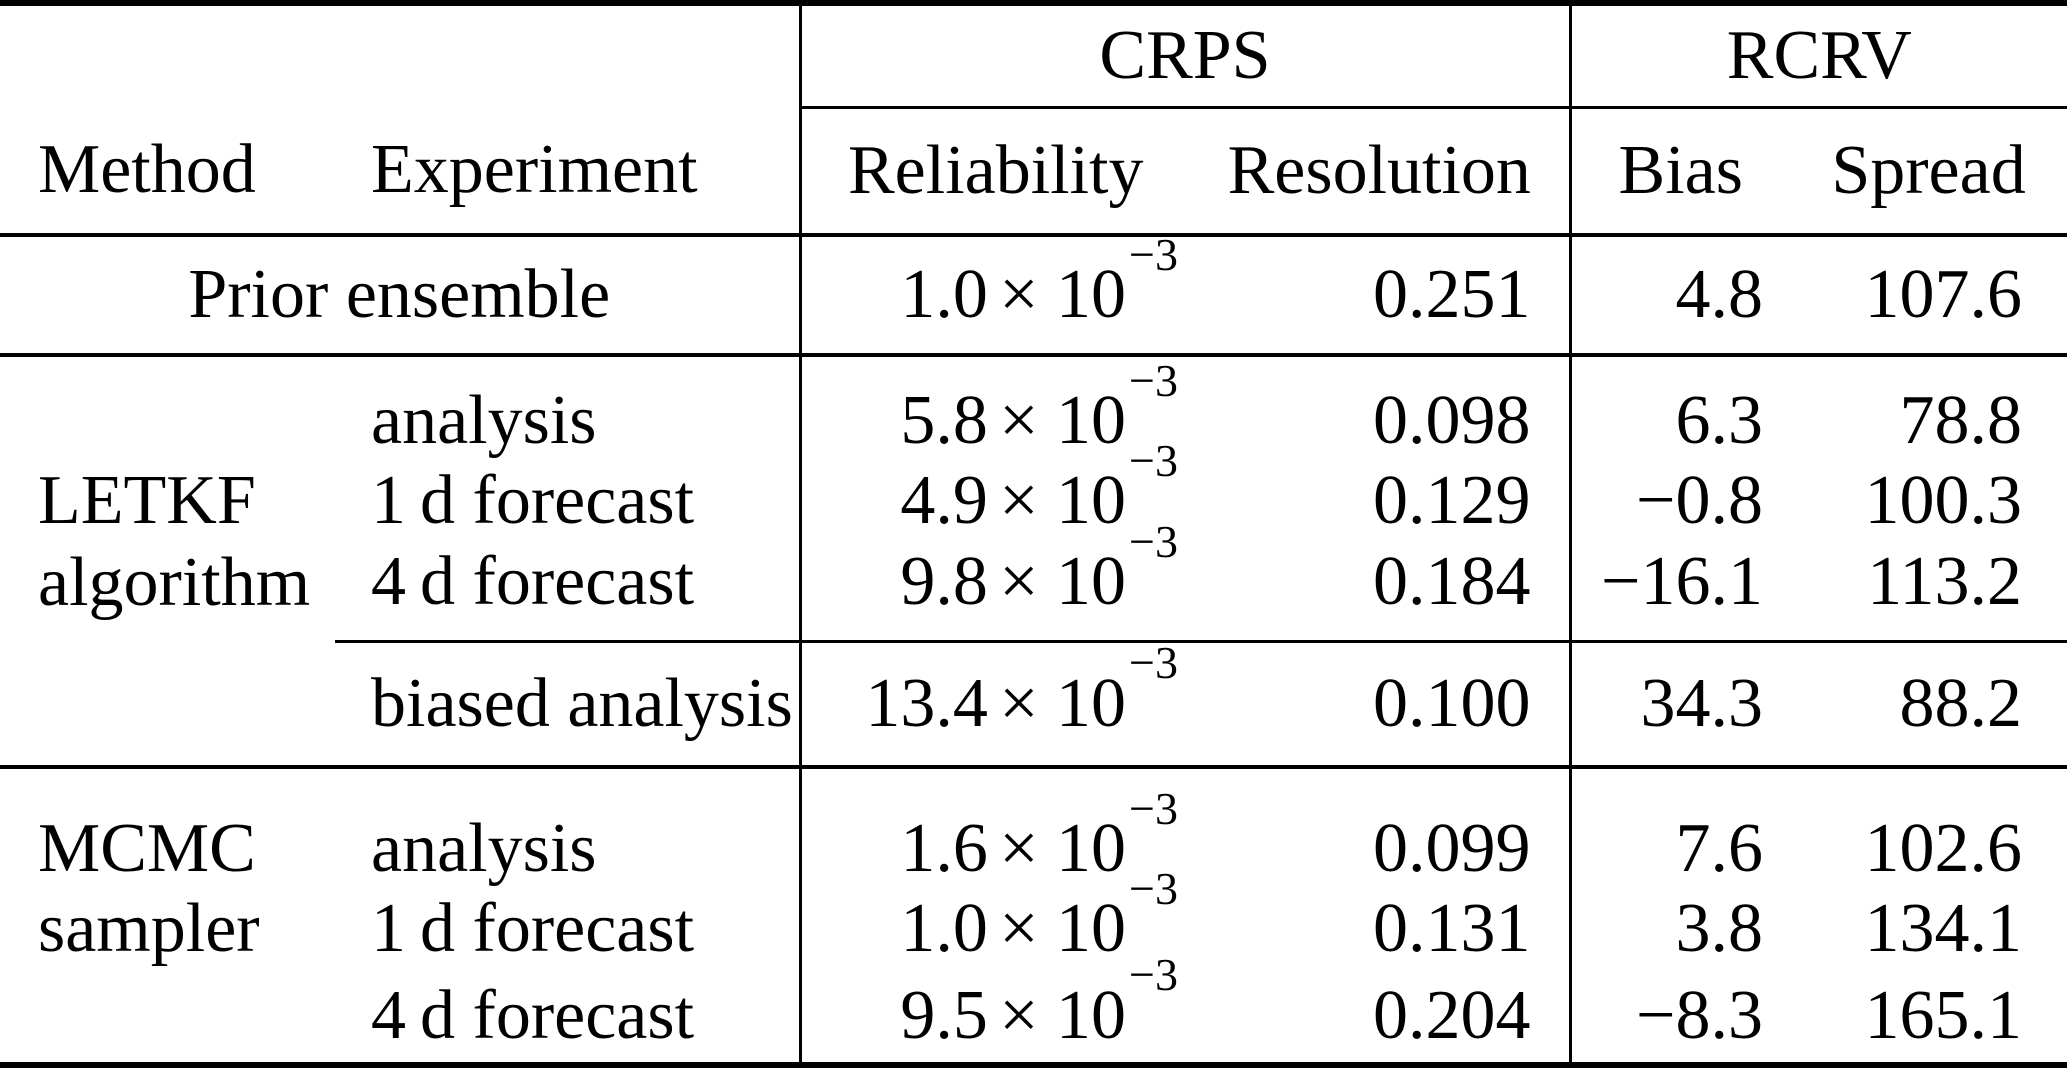 The width and height of the screenshot is (2067, 1068). I want to click on reliability-coefficient: 4.9, so click(944, 500).